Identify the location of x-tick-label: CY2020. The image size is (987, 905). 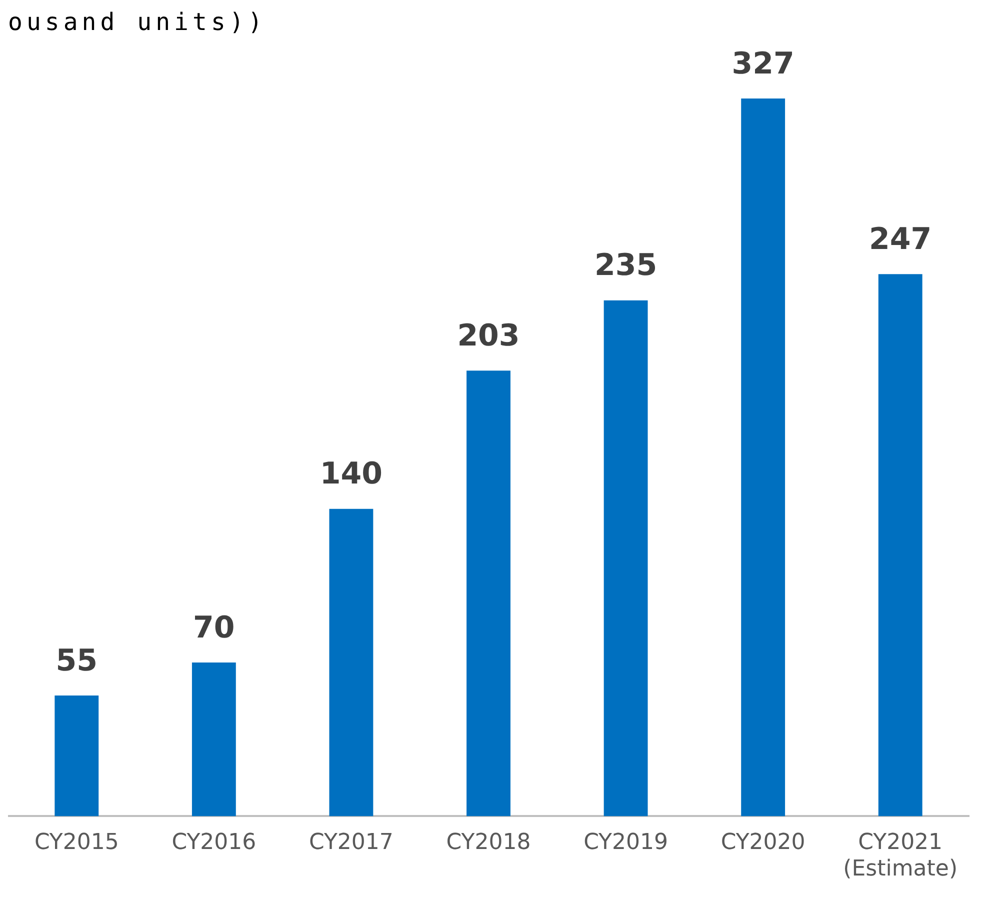
(763, 843).